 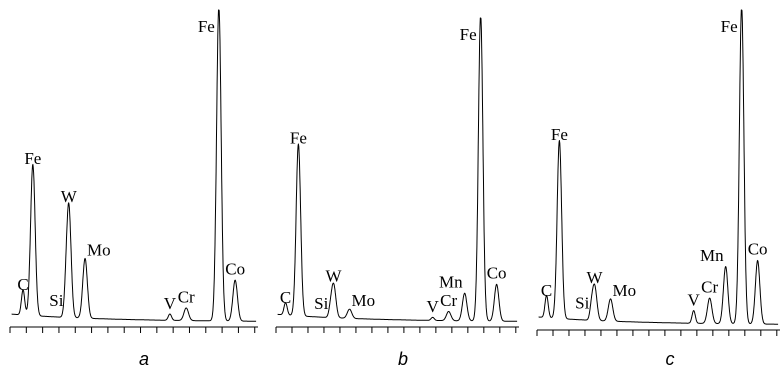 I want to click on panel-label: b, so click(x=403, y=359).